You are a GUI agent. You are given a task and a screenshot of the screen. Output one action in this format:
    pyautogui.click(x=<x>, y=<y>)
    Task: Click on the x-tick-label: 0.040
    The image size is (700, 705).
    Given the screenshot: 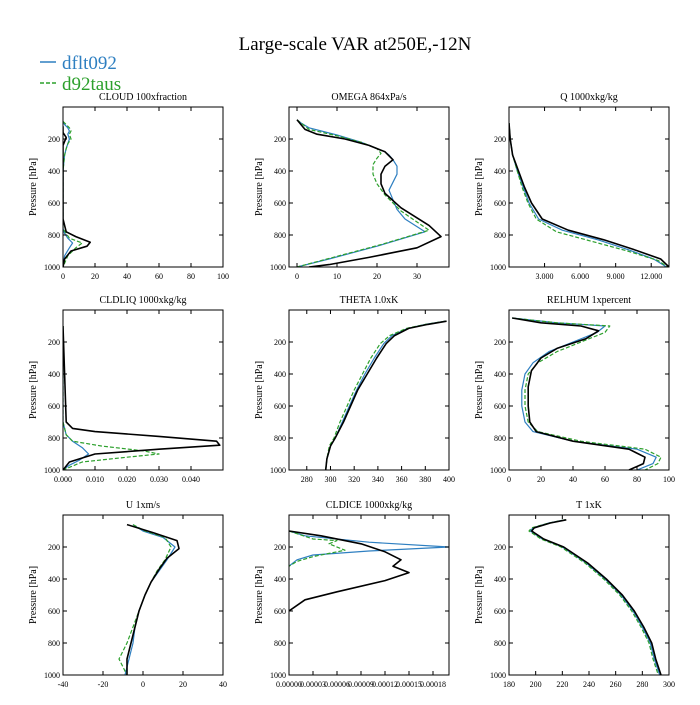 What is the action you would take?
    pyautogui.click(x=191, y=479)
    